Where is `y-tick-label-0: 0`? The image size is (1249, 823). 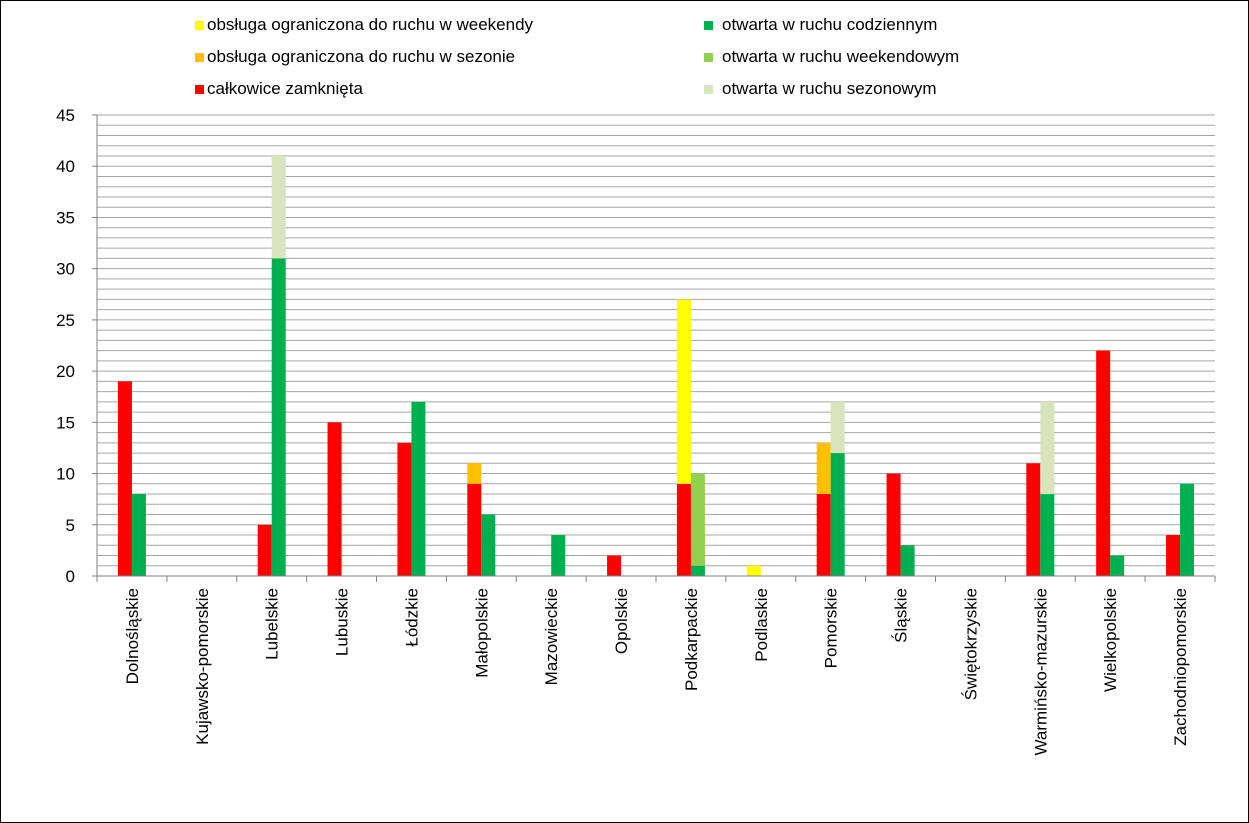 y-tick-label-0: 0 is located at coordinates (70, 576).